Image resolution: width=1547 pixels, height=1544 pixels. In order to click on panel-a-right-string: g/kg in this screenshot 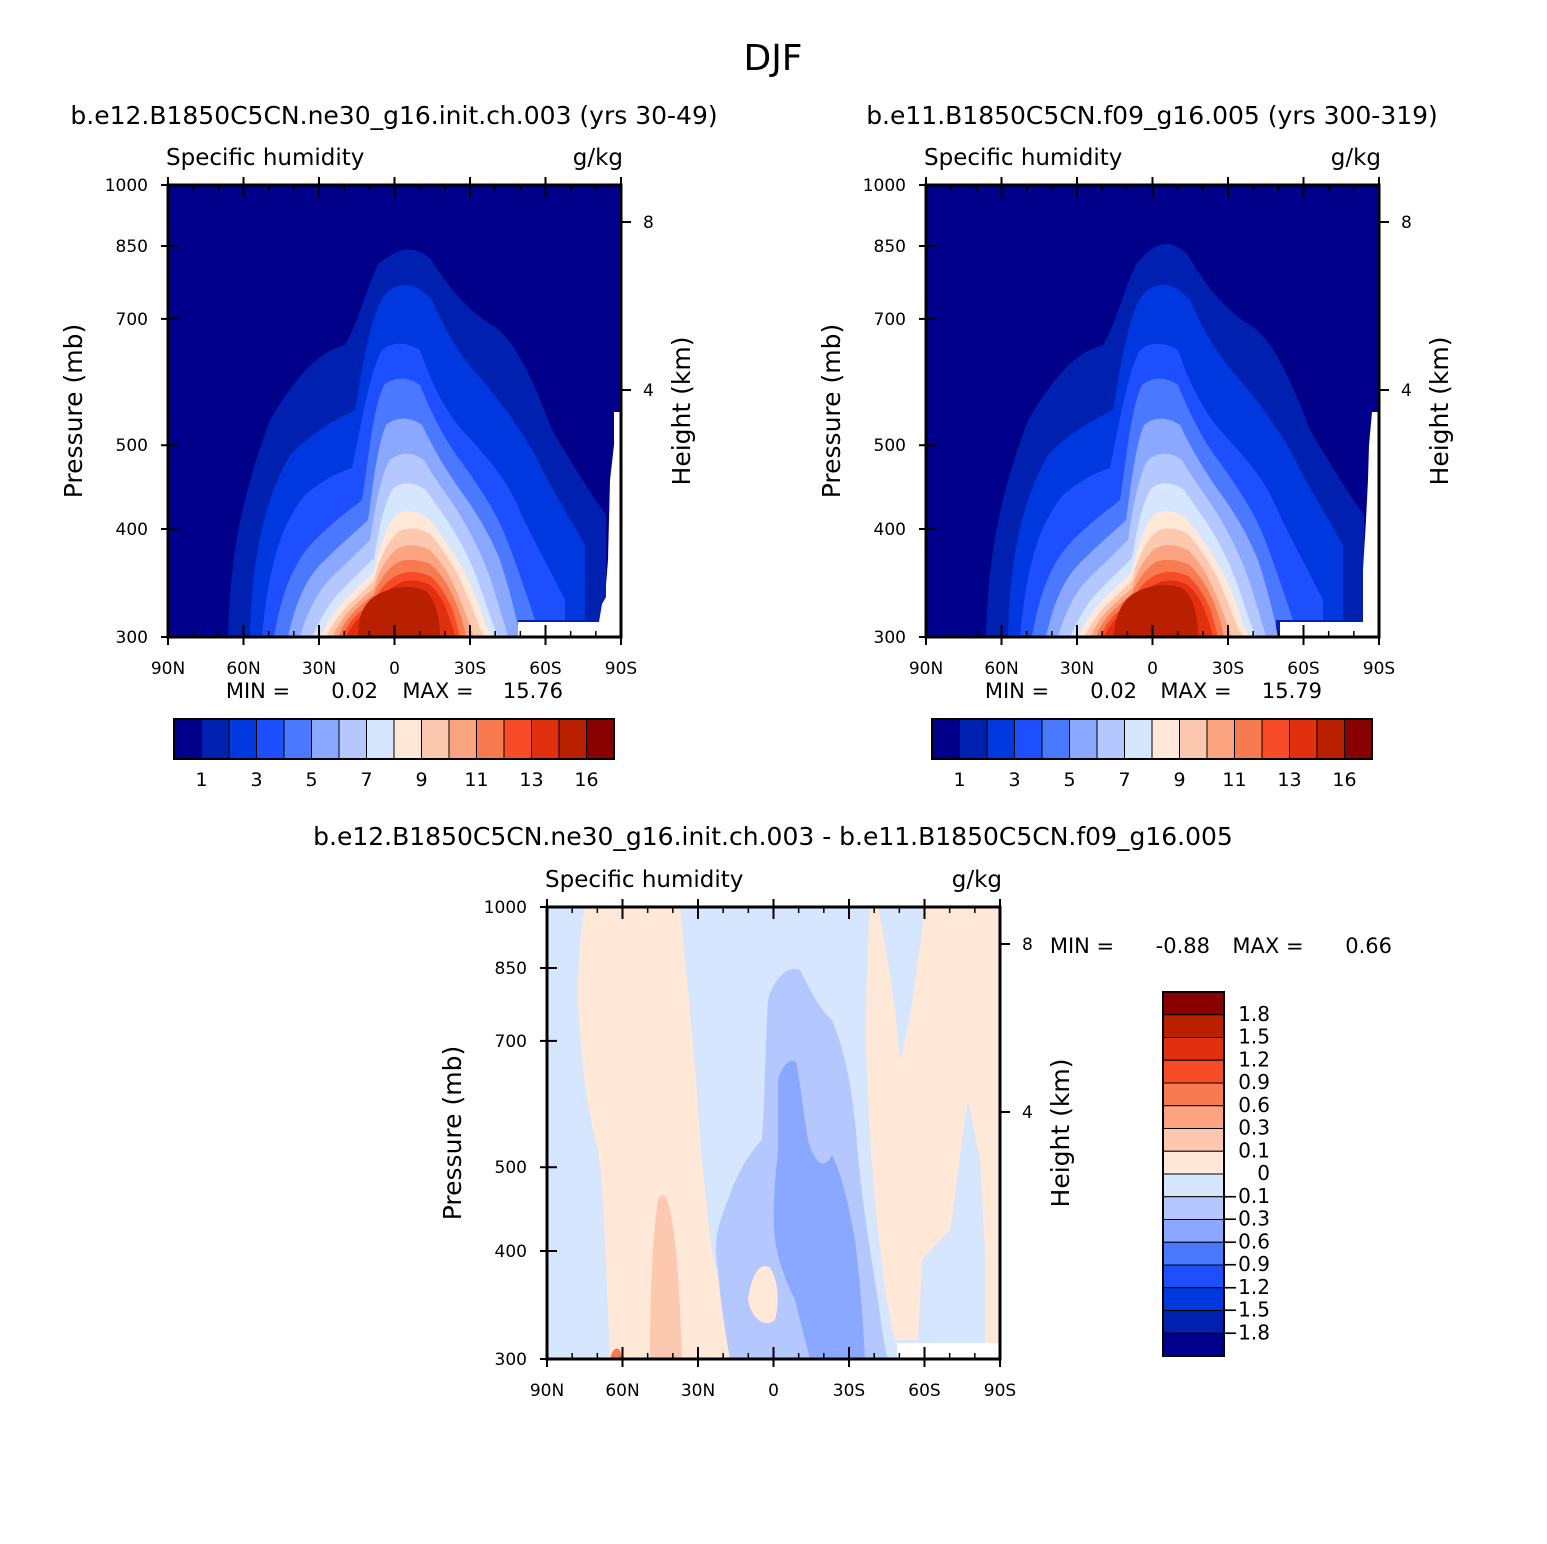, I will do `click(598, 158)`.